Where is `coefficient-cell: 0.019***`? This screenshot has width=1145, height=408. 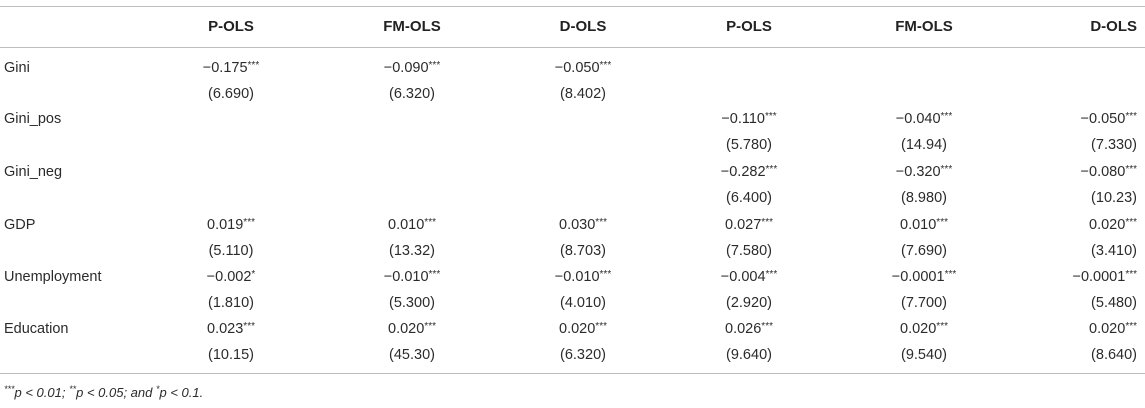
coefficient-cell: 0.019*** is located at coordinates (231, 225).